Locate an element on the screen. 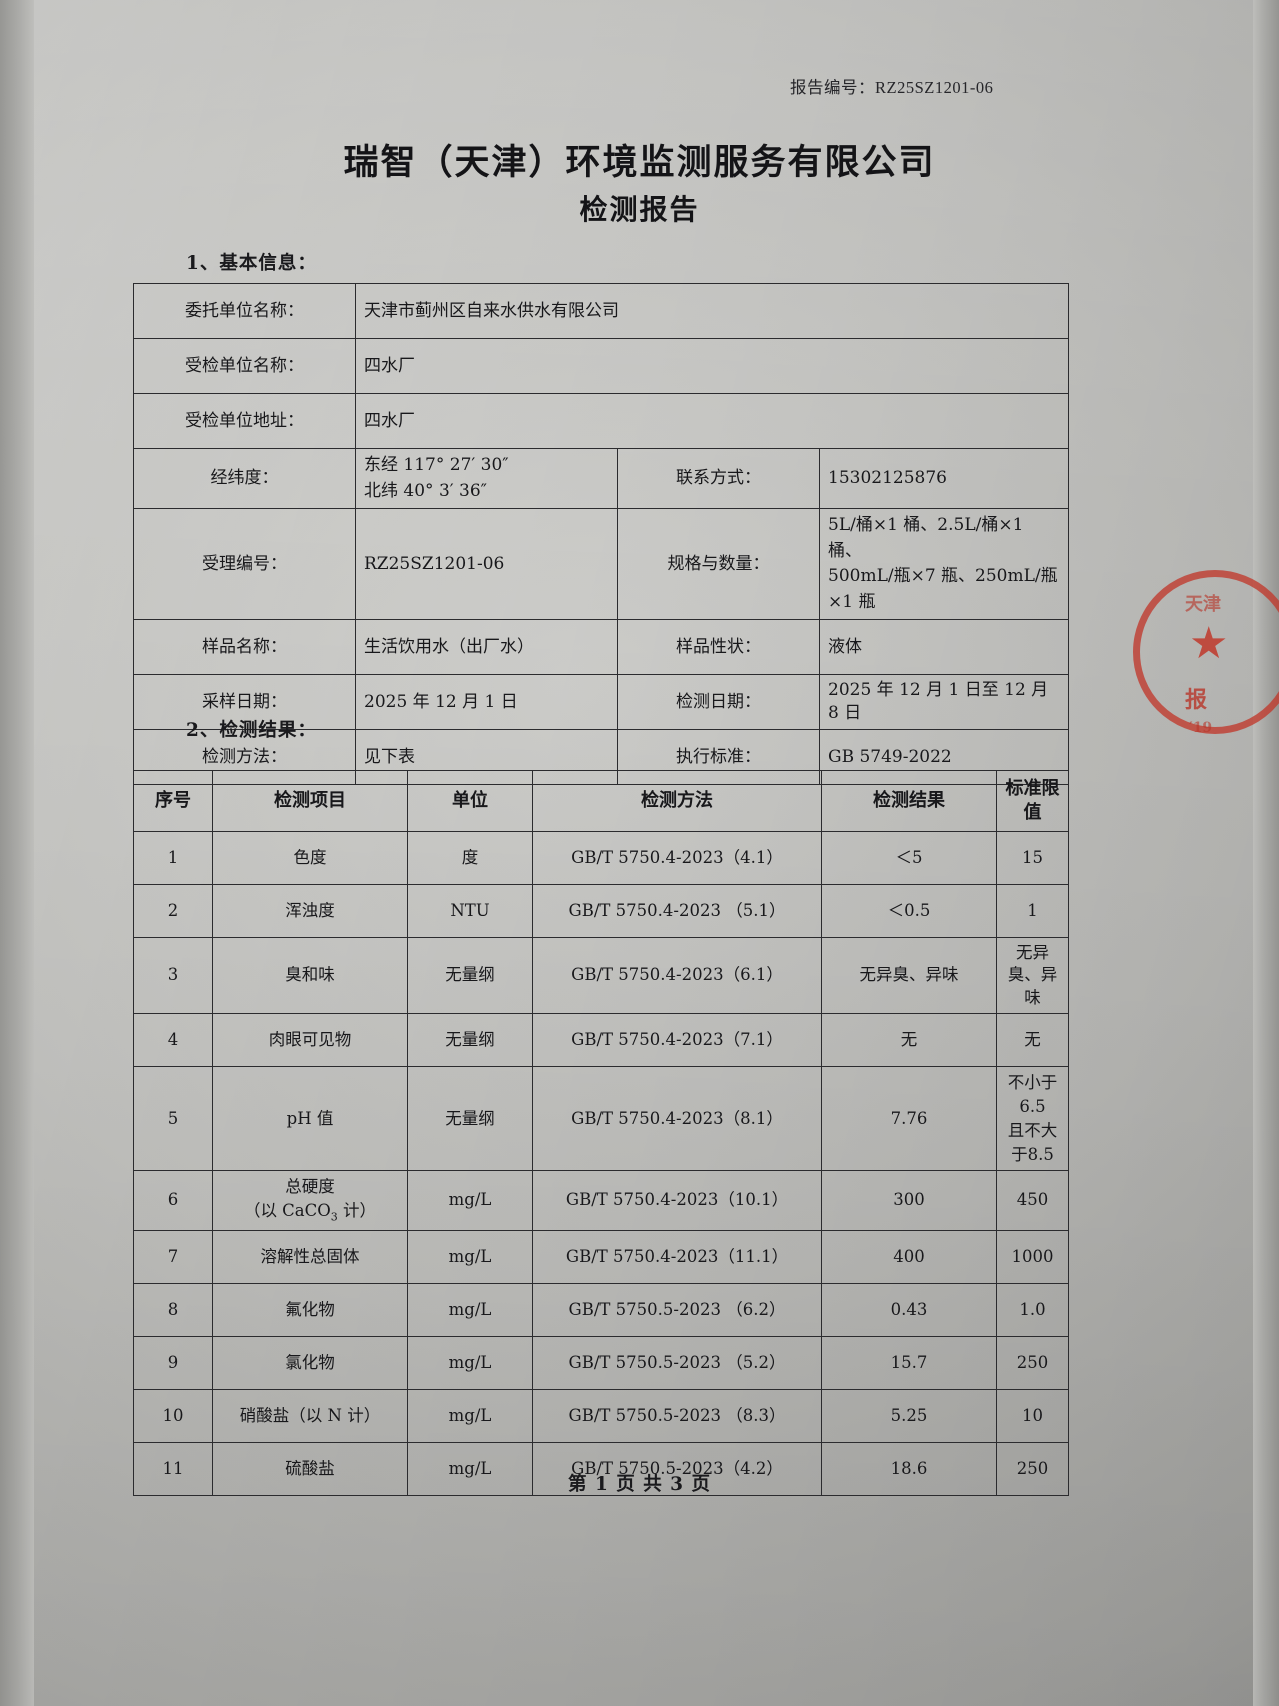 The image size is (1279, 1706). seal-text: 报 is located at coordinates (1196, 700).